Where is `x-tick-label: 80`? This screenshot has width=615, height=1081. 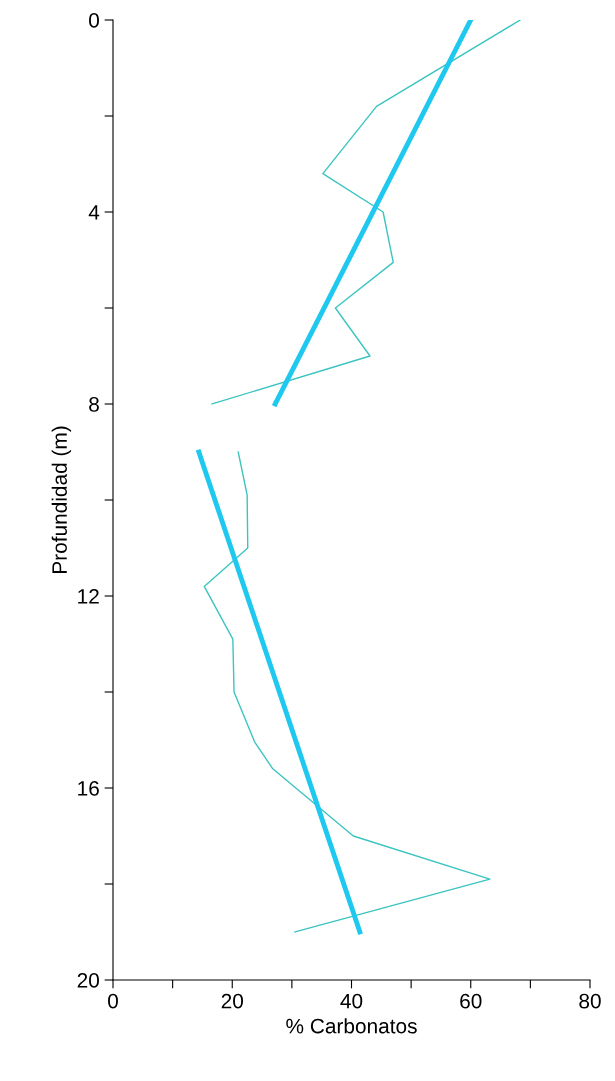
x-tick-label: 80 is located at coordinates (590, 1001).